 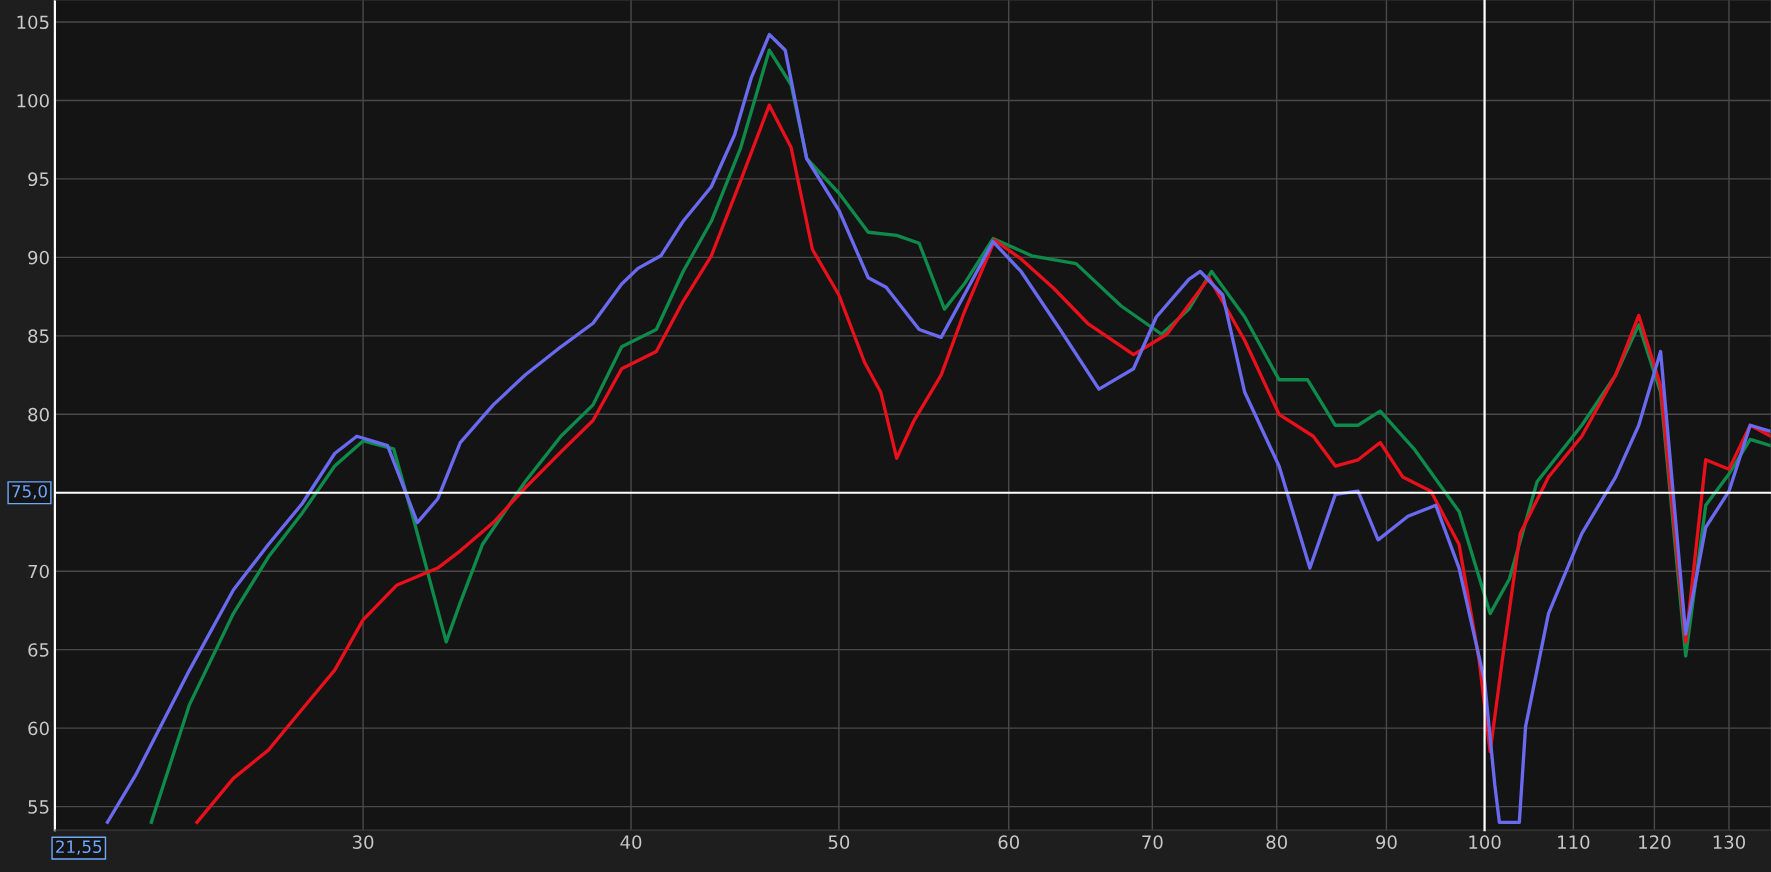 What do you see at coordinates (38, 650) in the screenshot?
I see `y-tick-label: 65` at bounding box center [38, 650].